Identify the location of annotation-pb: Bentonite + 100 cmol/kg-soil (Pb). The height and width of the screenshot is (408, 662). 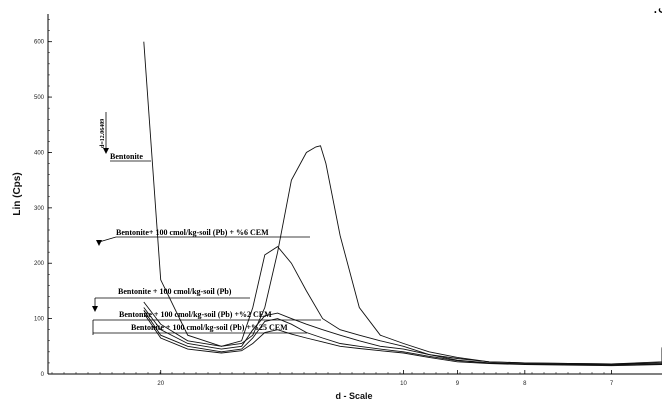
(175, 291).